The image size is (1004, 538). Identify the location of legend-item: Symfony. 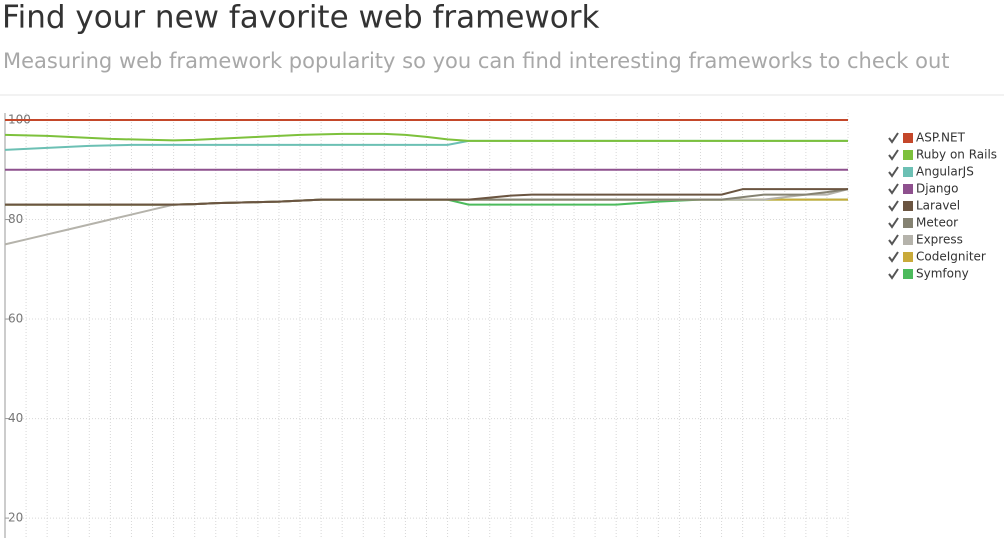
(928, 274).